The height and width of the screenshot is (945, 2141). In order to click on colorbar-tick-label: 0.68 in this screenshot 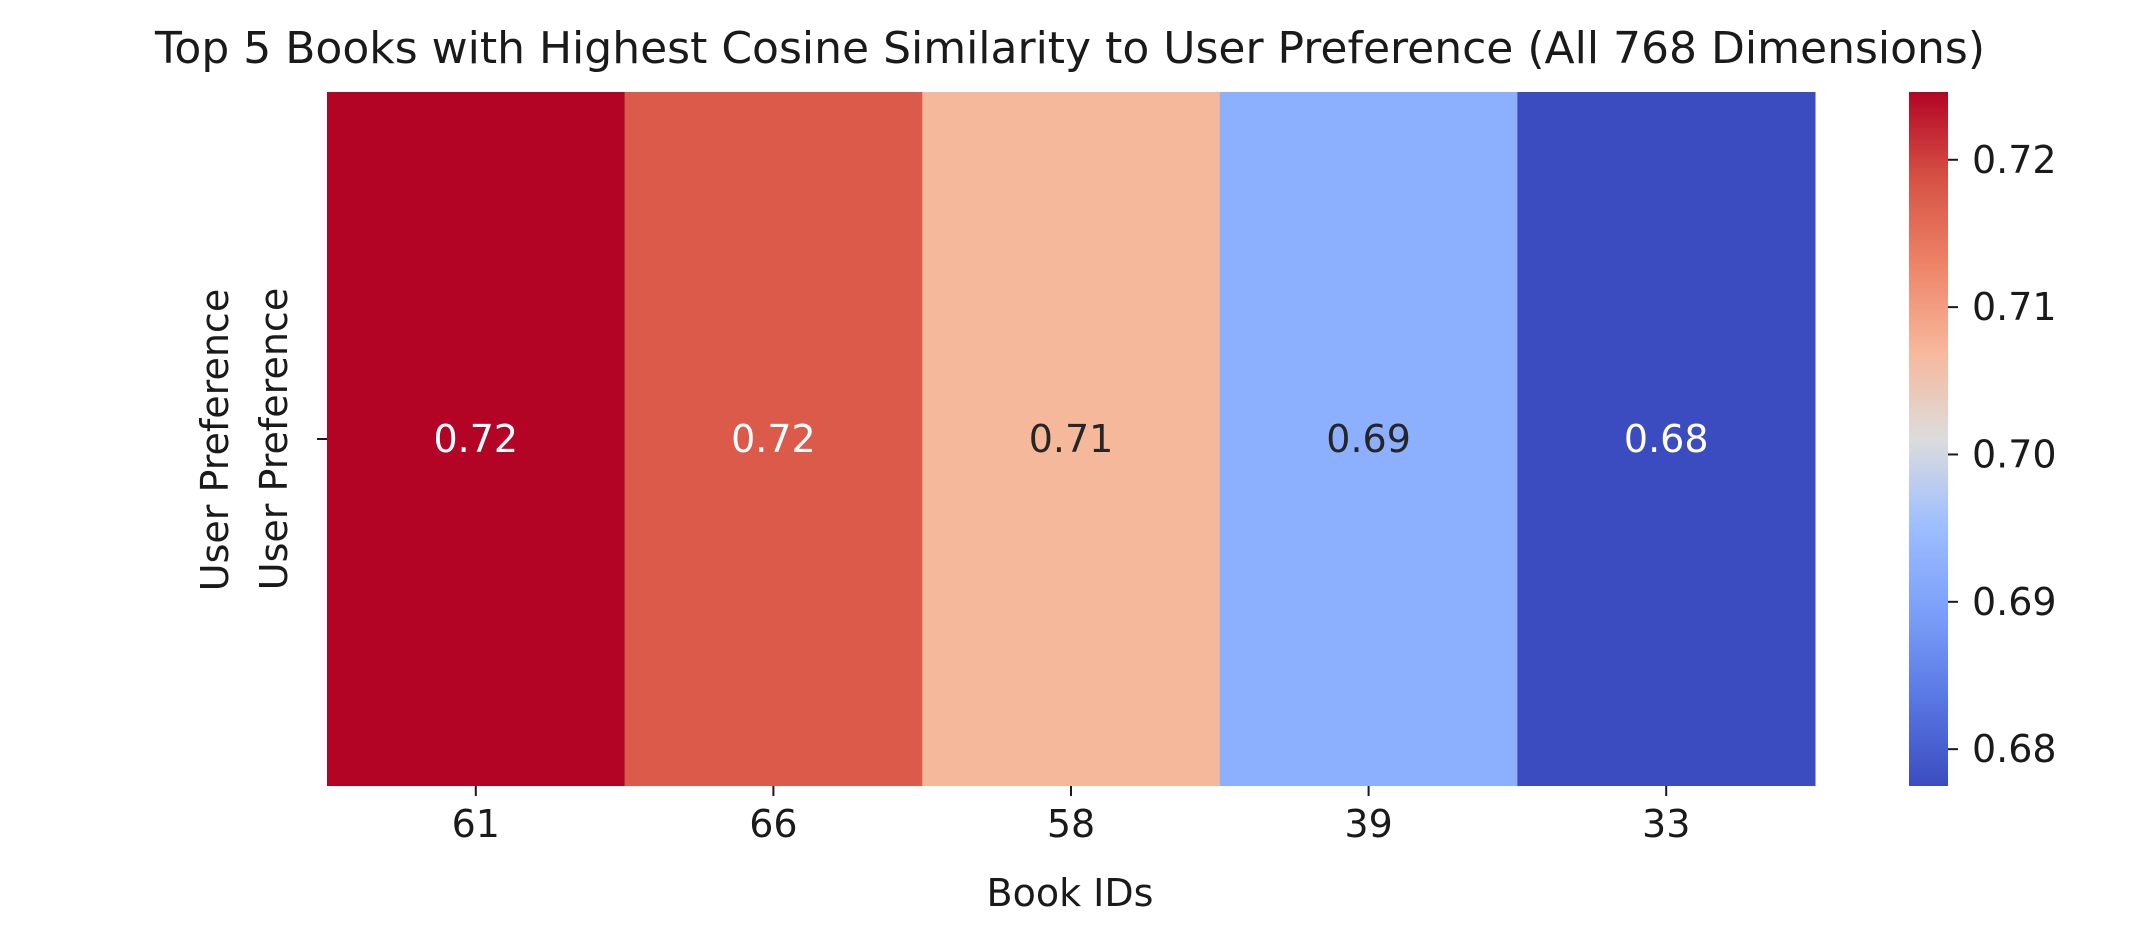, I will do `click(2014, 749)`.